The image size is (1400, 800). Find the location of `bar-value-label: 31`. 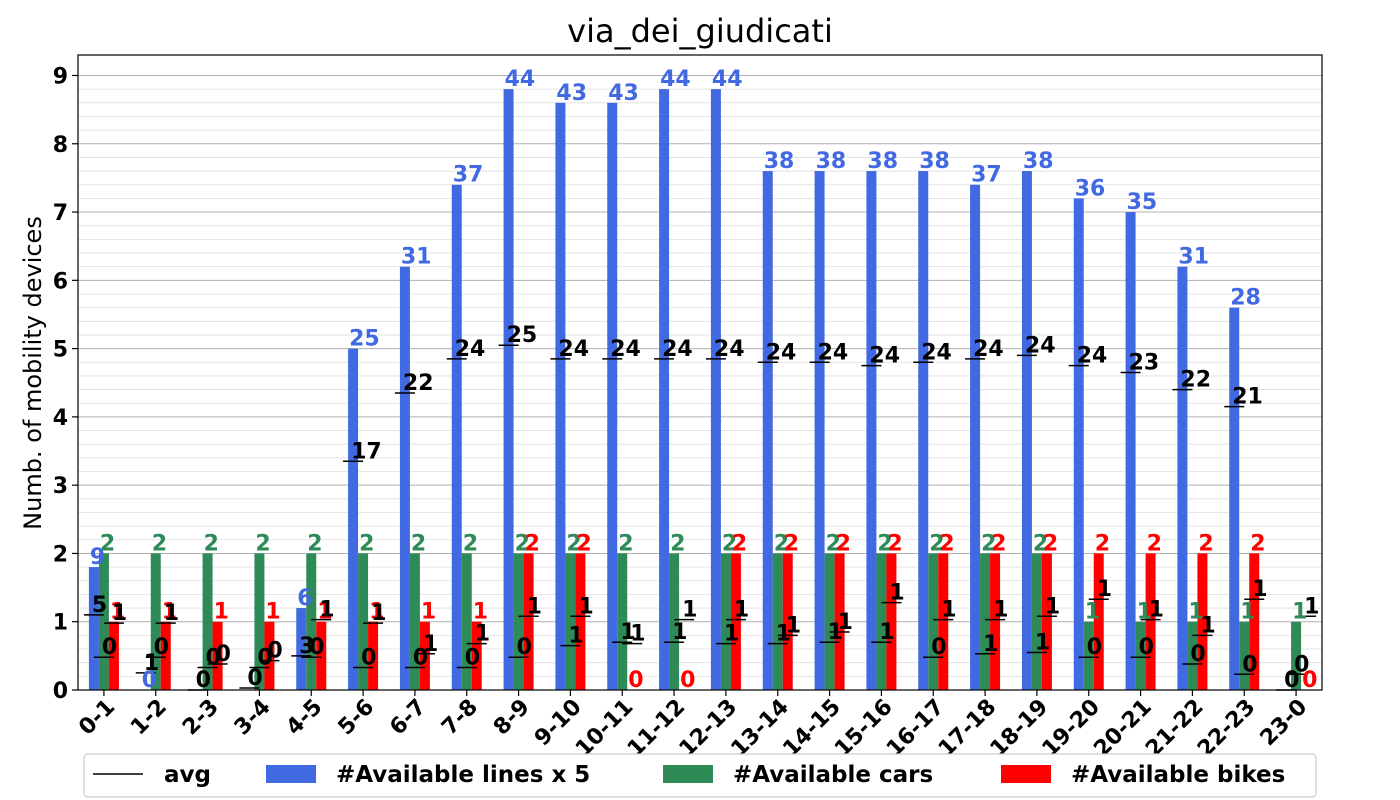

bar-value-label: 31 is located at coordinates (416, 257).